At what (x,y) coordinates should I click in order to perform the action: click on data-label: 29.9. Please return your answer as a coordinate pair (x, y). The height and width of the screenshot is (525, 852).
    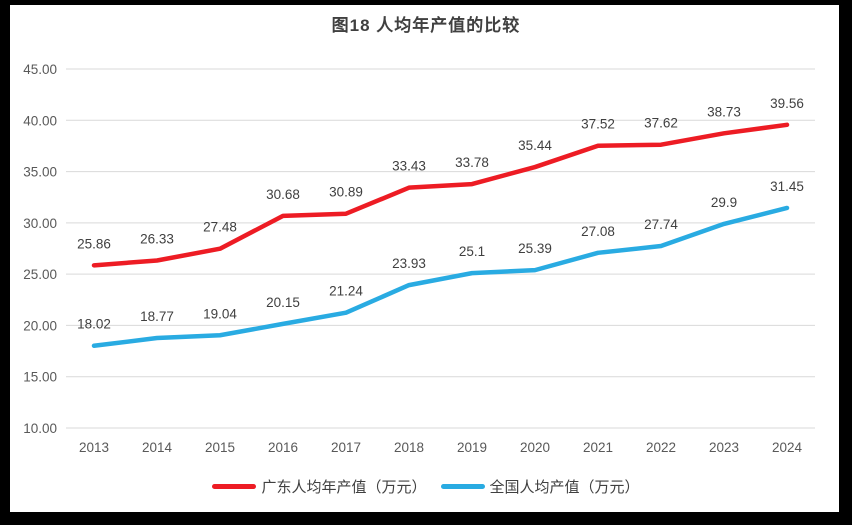
    Looking at the image, I should click on (724, 202).